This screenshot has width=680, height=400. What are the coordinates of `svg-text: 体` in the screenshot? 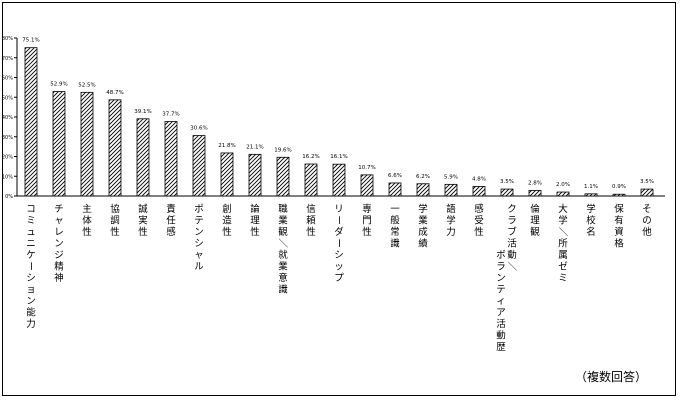 It's located at (87, 221).